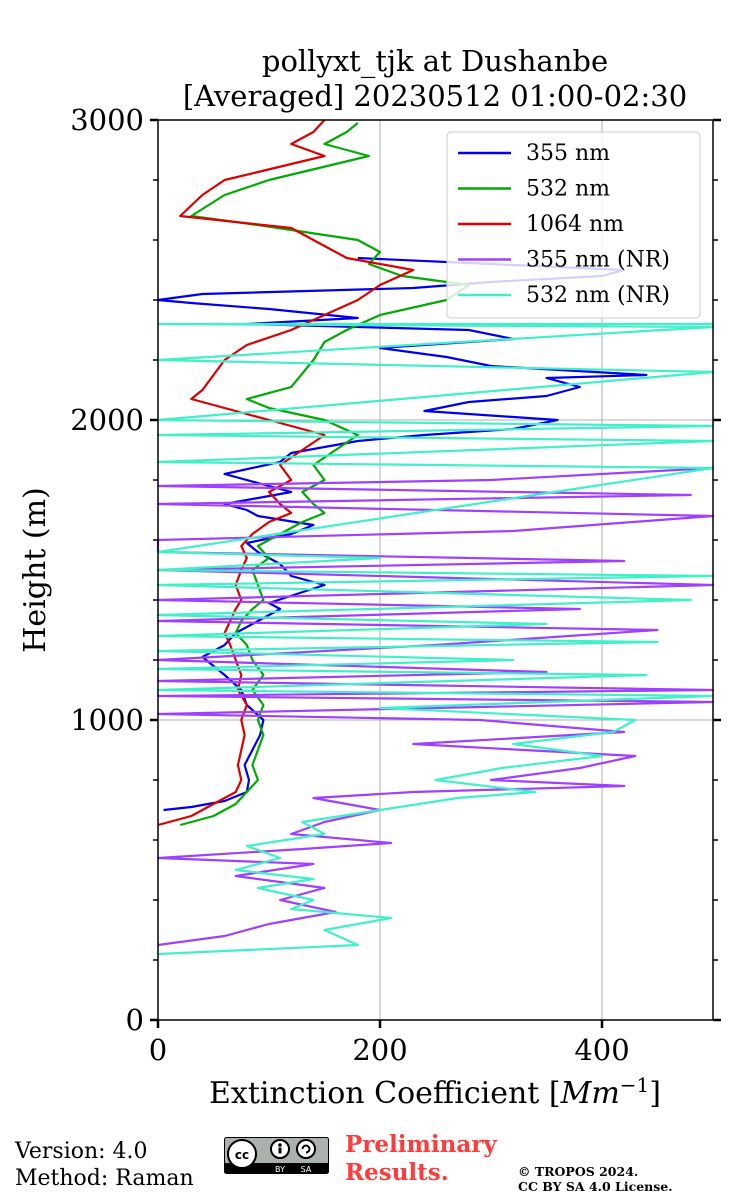  Describe the element at coordinates (104, 1178) in the screenshot. I see `method-text: Method: Raman` at that location.